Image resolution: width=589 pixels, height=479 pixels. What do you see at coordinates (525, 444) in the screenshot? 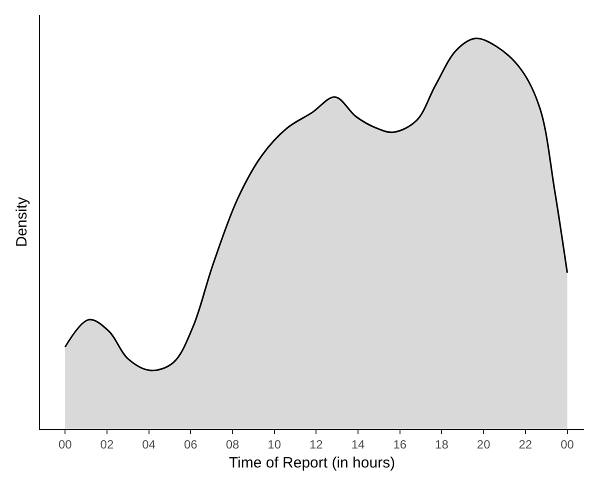
I see `x-tick-label: 22` at bounding box center [525, 444].